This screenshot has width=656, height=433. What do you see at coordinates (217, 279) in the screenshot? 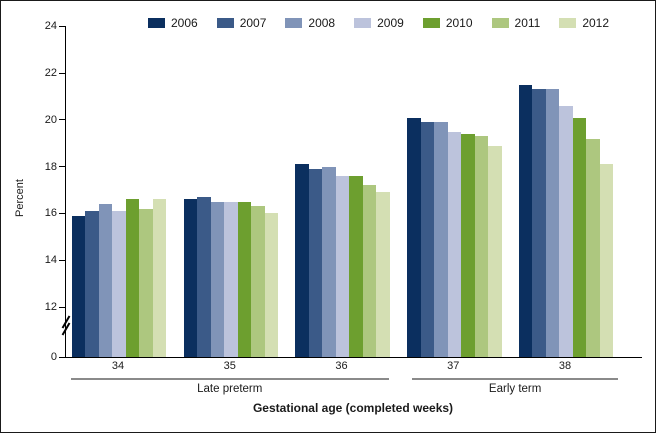
I see `bar-2008-week35` at bounding box center [217, 279].